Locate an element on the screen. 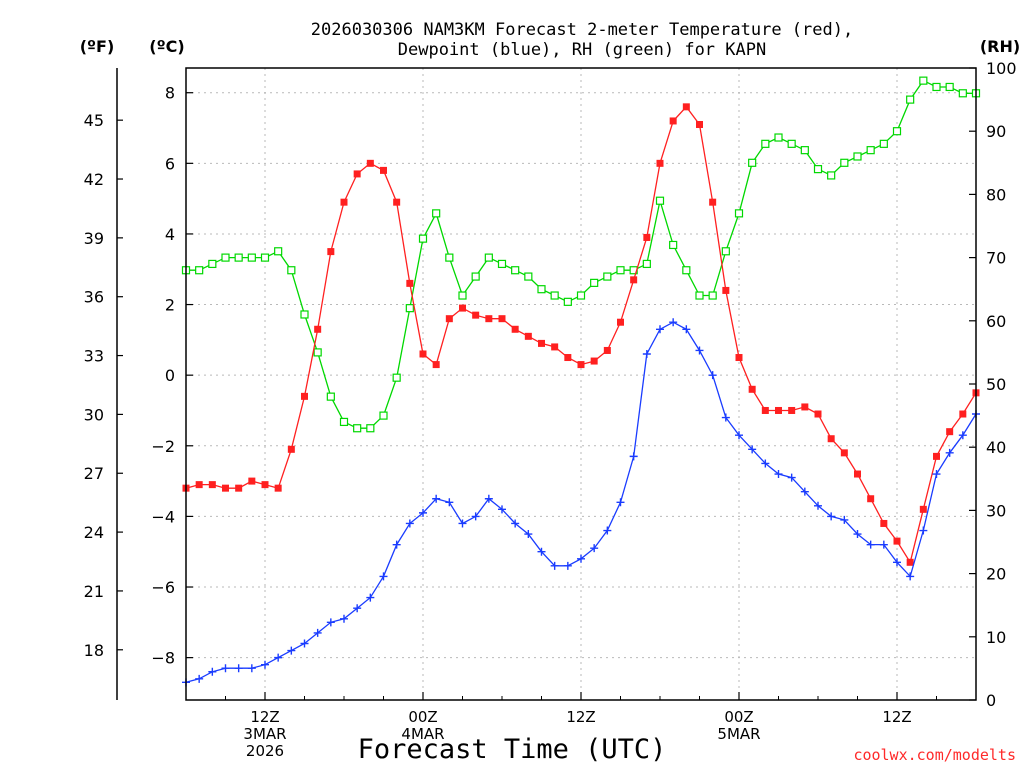  fahrenheit-axis-ticks: 18 21 24 27 30 33 36 39 42 45 is located at coordinates (103, 385).